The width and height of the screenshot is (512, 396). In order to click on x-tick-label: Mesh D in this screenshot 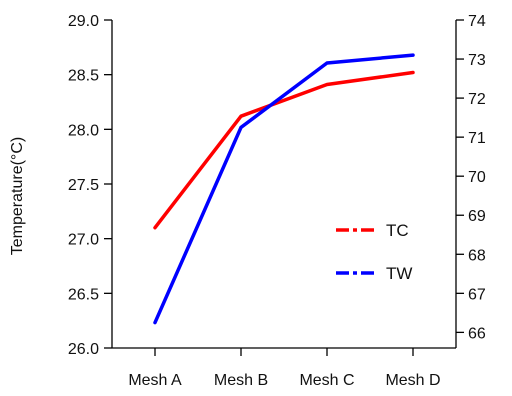, I will do `click(412, 380)`.